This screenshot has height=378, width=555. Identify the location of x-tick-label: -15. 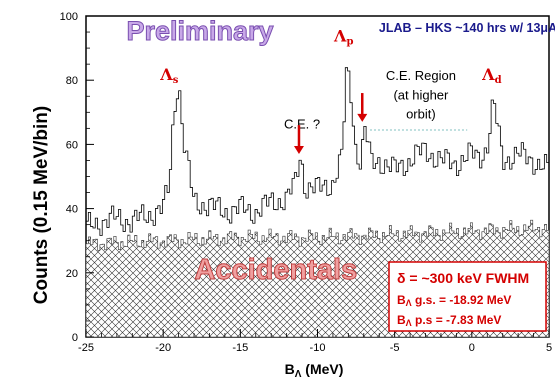
(240, 348).